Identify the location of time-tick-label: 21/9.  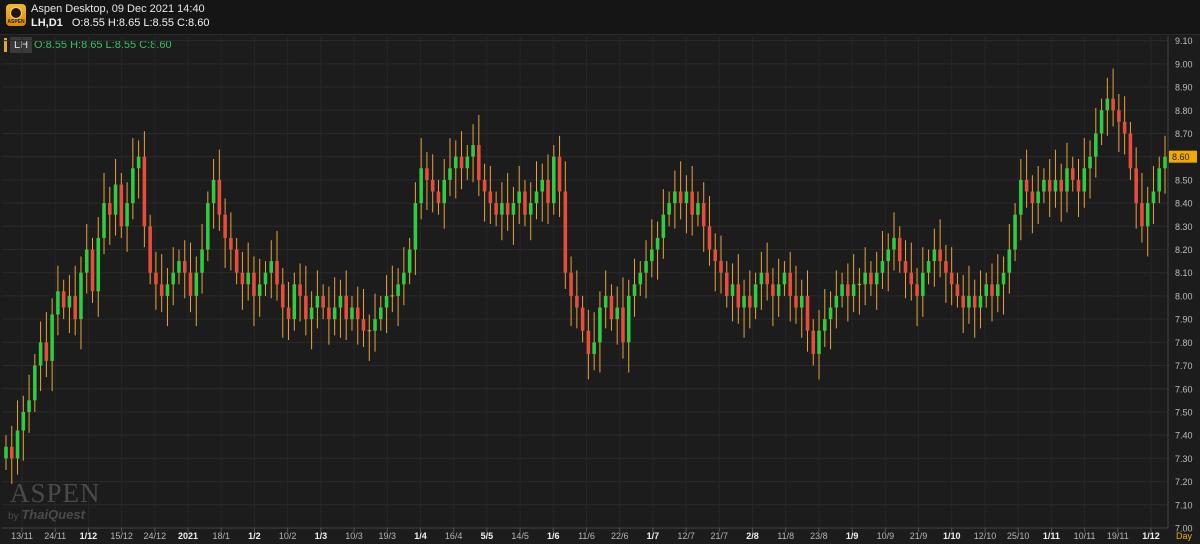
(919, 536).